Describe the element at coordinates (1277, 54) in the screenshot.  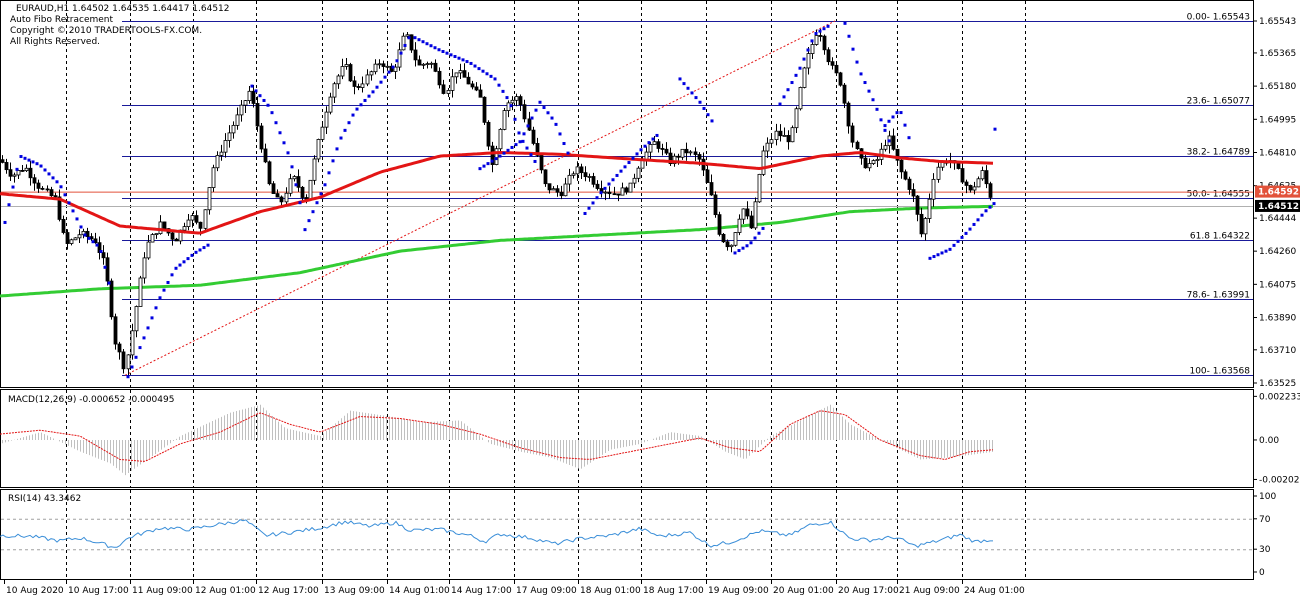
I see `price-label: 1.65365` at that location.